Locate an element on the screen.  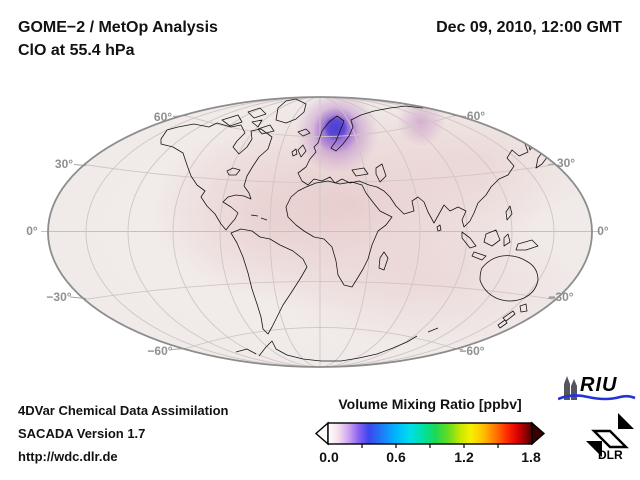
dlr-logo-graphic is located at coordinates (610, 435).